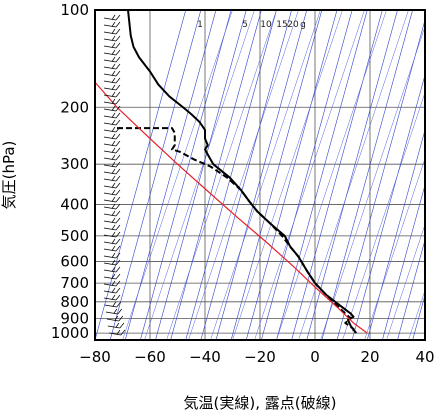 This screenshot has width=435, height=412. What do you see at coordinates (315, 357) in the screenshot?
I see `x-tick-label: 0` at bounding box center [315, 357].